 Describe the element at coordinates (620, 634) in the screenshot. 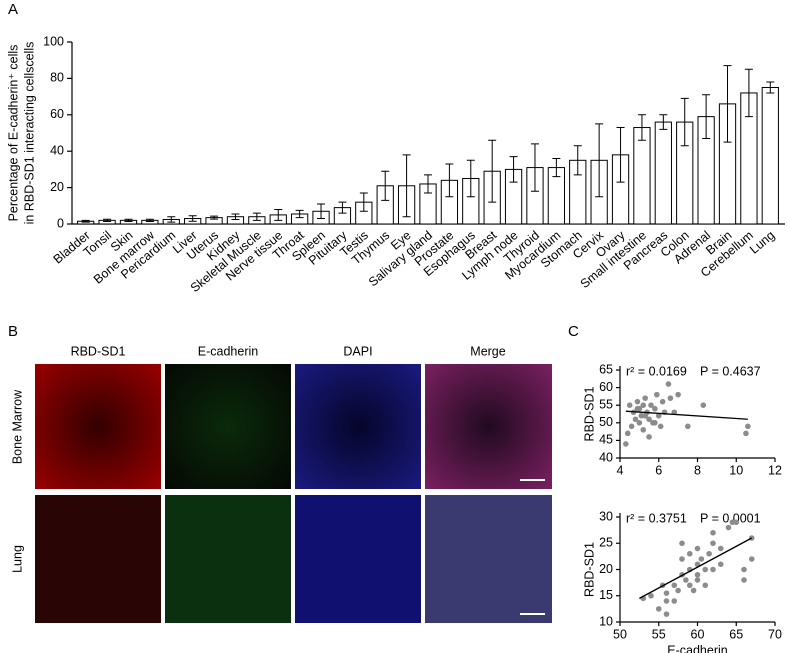

I see `x-tick-label: 50` at that location.